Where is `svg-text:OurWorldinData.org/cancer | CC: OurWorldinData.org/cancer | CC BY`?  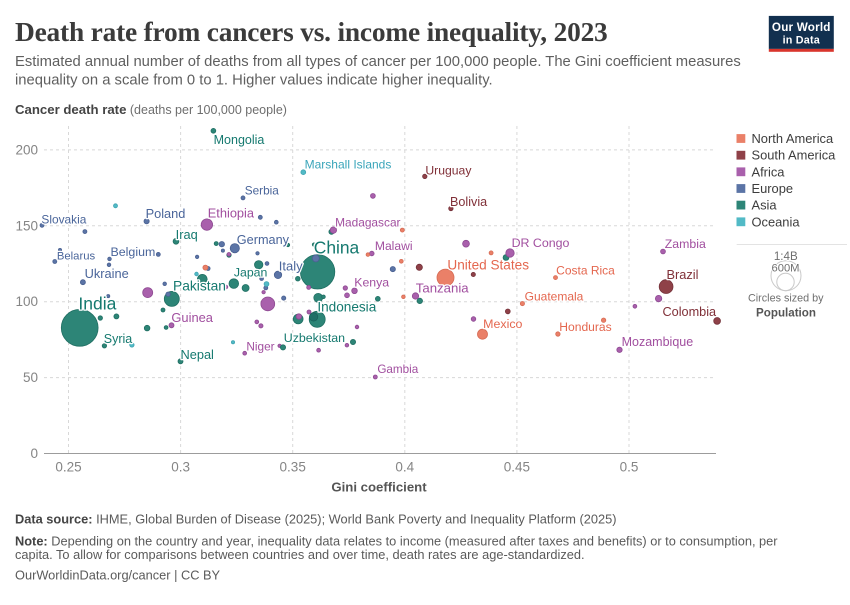
svg-text:OurWorldinData.org/cancer | CC: OurWorldinData.org/cancer | CC BY is located at coordinates (118, 575).